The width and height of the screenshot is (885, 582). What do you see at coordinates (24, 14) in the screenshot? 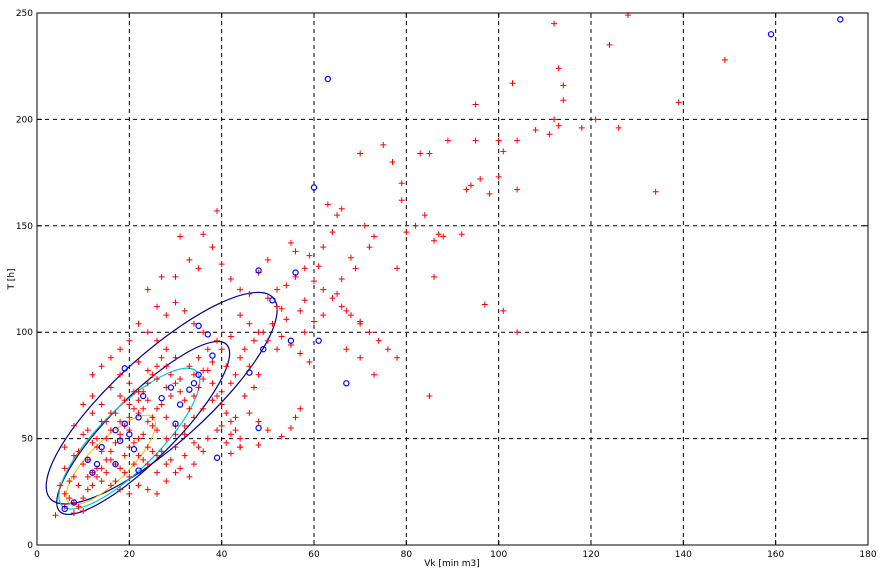
I see `y-tick-label: 250` at bounding box center [24, 14].